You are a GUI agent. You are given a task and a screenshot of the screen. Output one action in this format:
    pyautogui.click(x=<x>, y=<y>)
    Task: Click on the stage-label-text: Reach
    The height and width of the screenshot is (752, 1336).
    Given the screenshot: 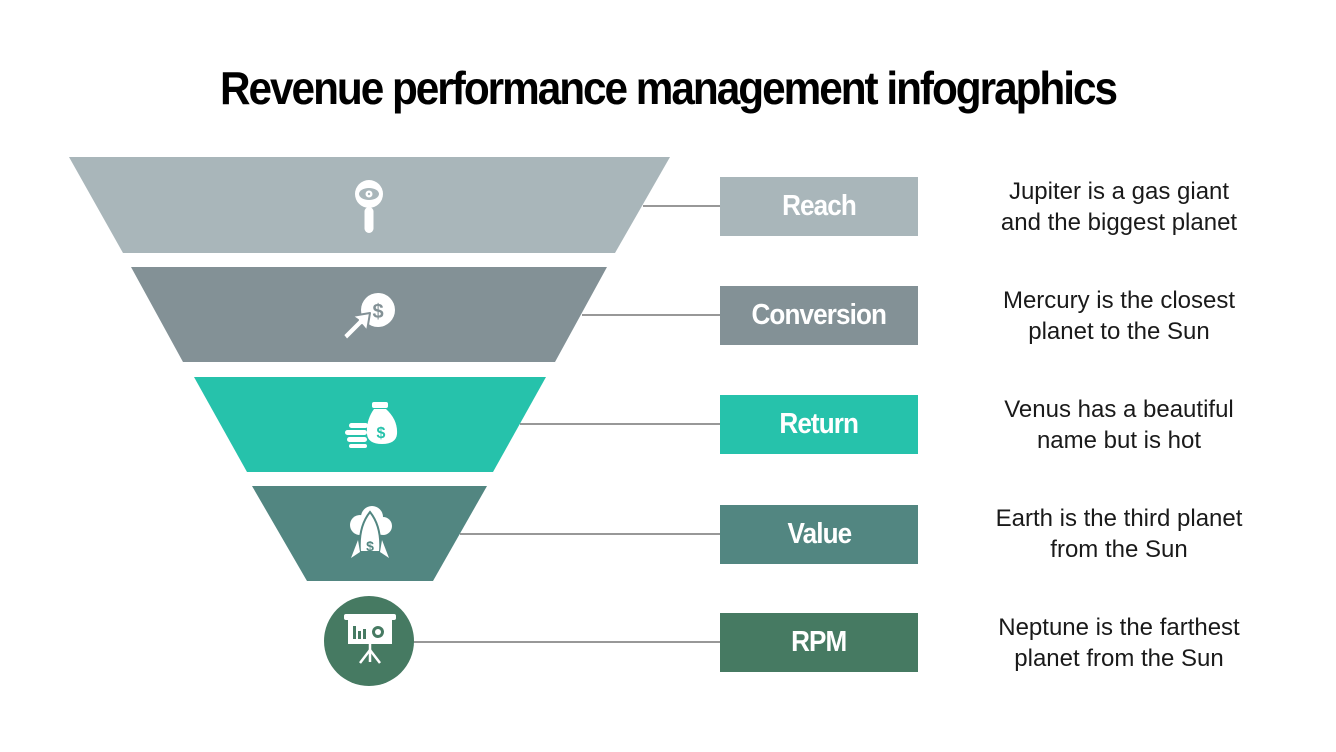 What is the action you would take?
    pyautogui.click(x=819, y=206)
    